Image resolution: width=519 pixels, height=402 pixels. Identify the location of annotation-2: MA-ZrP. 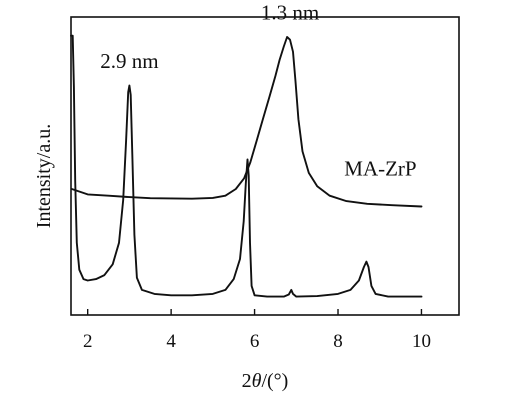
(380, 169).